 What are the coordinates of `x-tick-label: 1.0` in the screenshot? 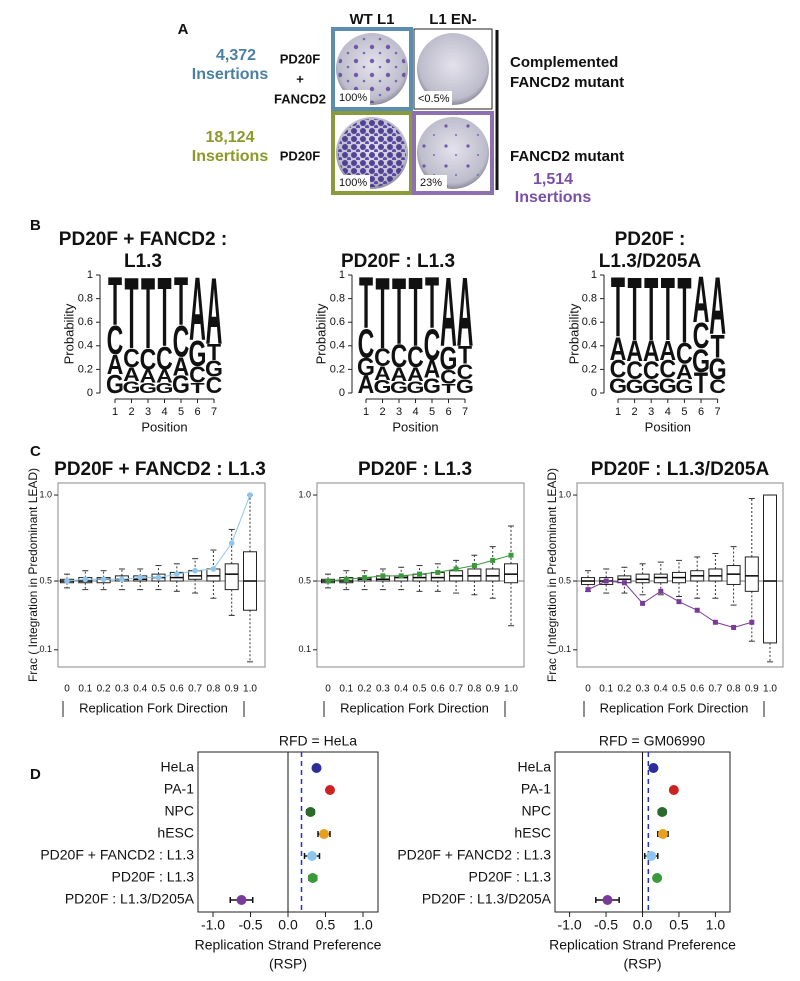 It's located at (716, 925).